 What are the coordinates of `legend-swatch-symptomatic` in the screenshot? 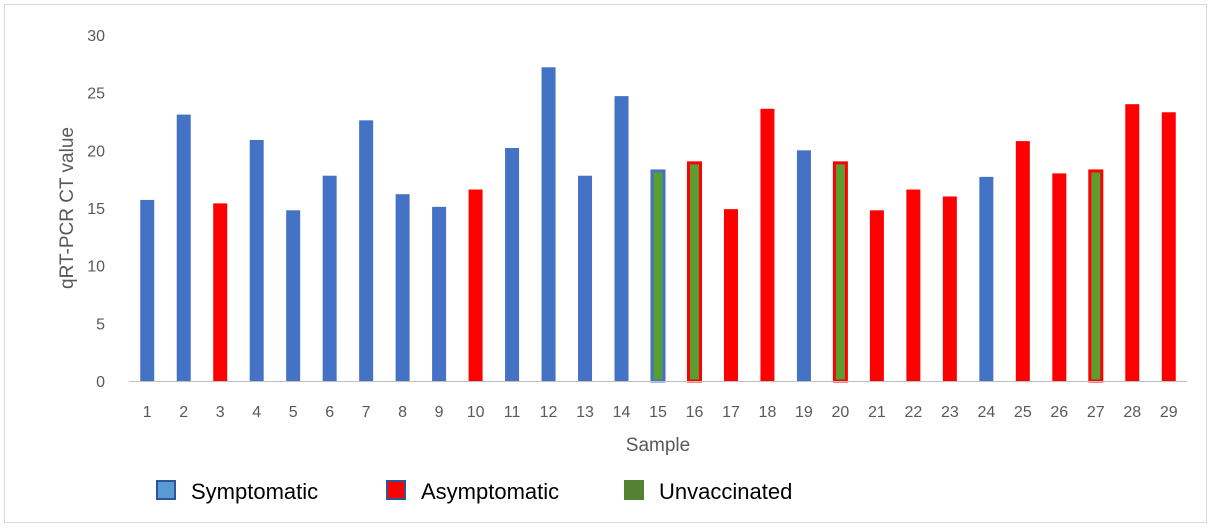 It's located at (166, 490).